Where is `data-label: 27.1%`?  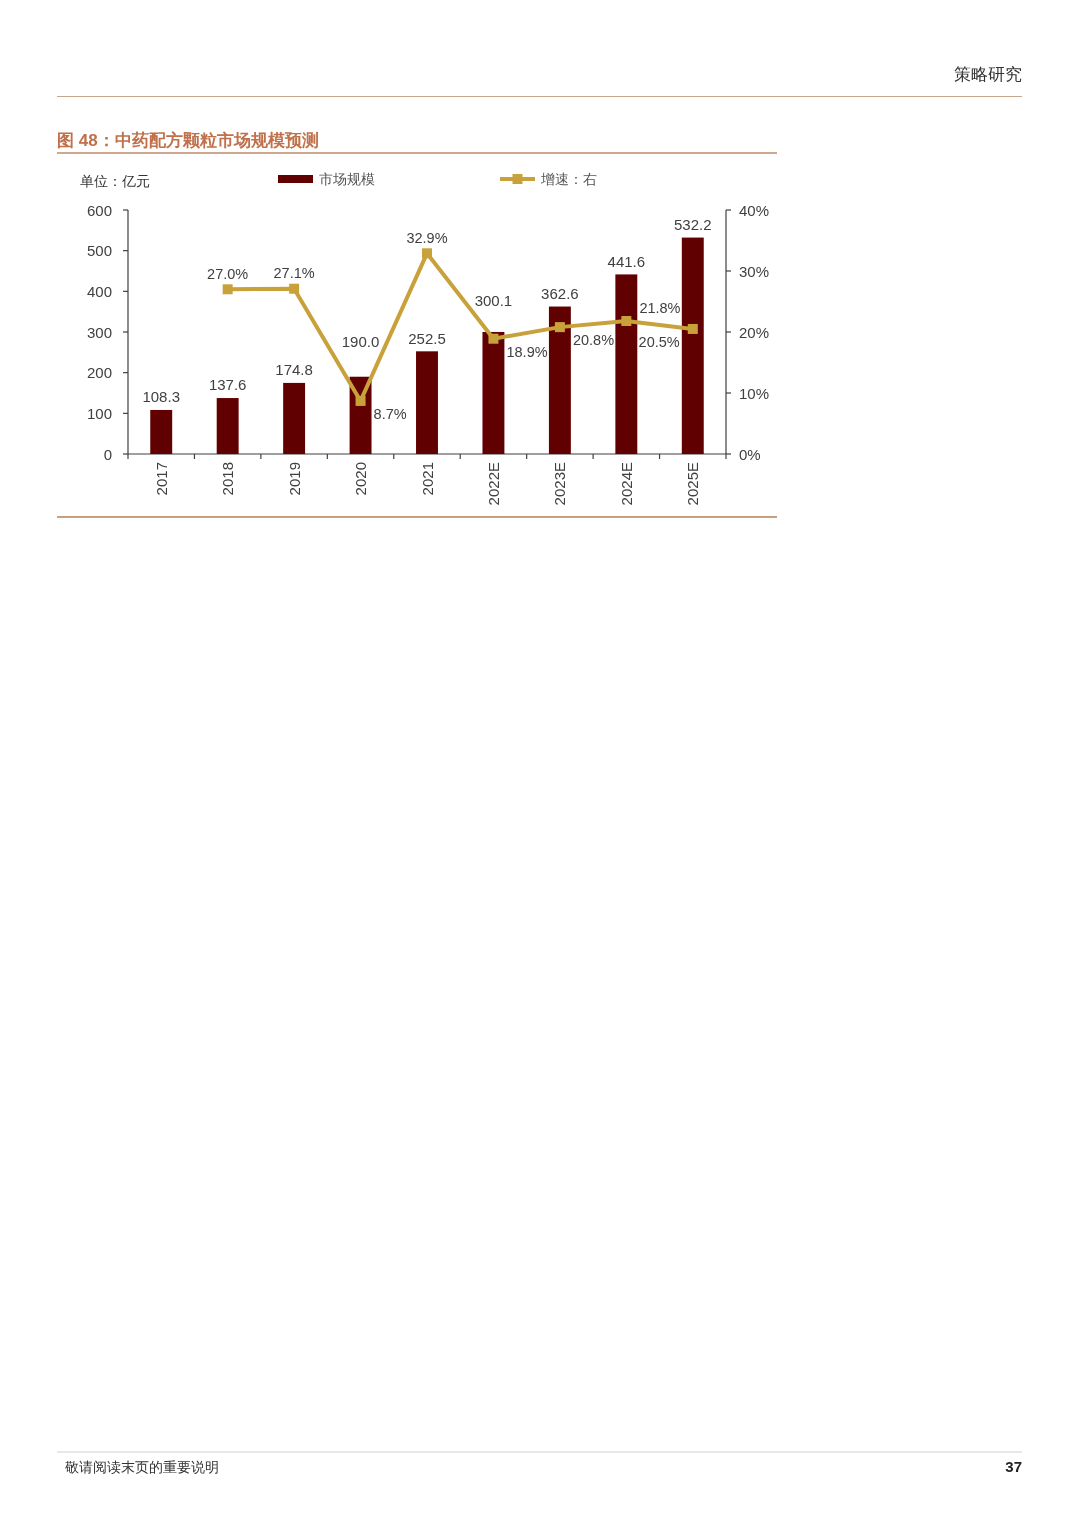 data-label: 27.1% is located at coordinates (294, 272).